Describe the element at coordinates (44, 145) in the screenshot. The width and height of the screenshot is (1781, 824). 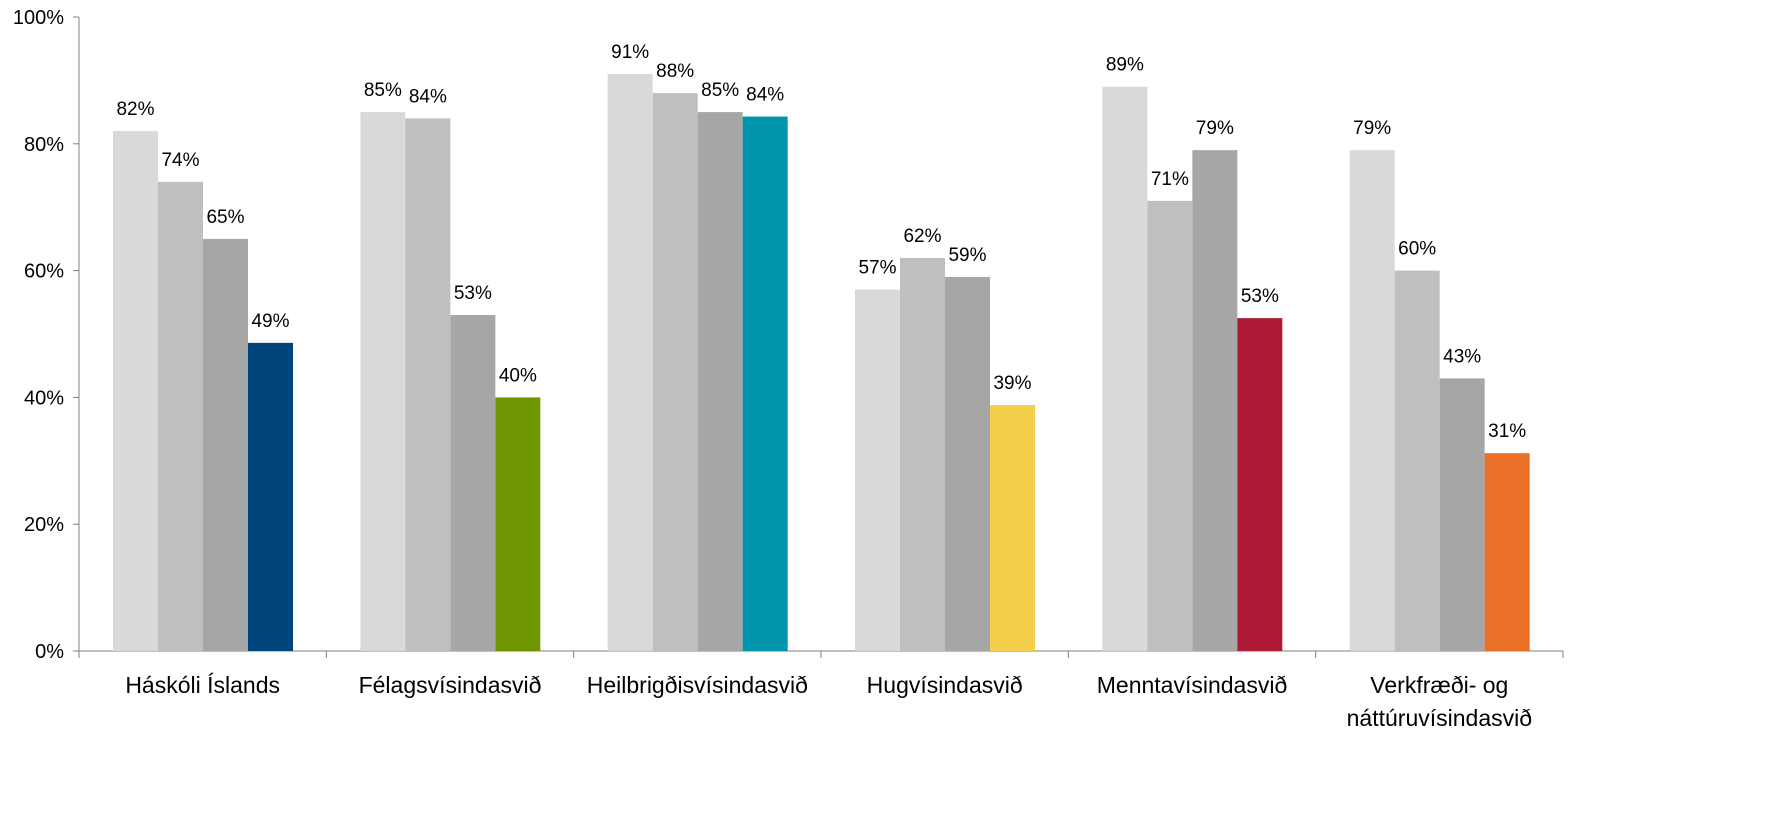
I see `y-tick-label: 80%` at that location.